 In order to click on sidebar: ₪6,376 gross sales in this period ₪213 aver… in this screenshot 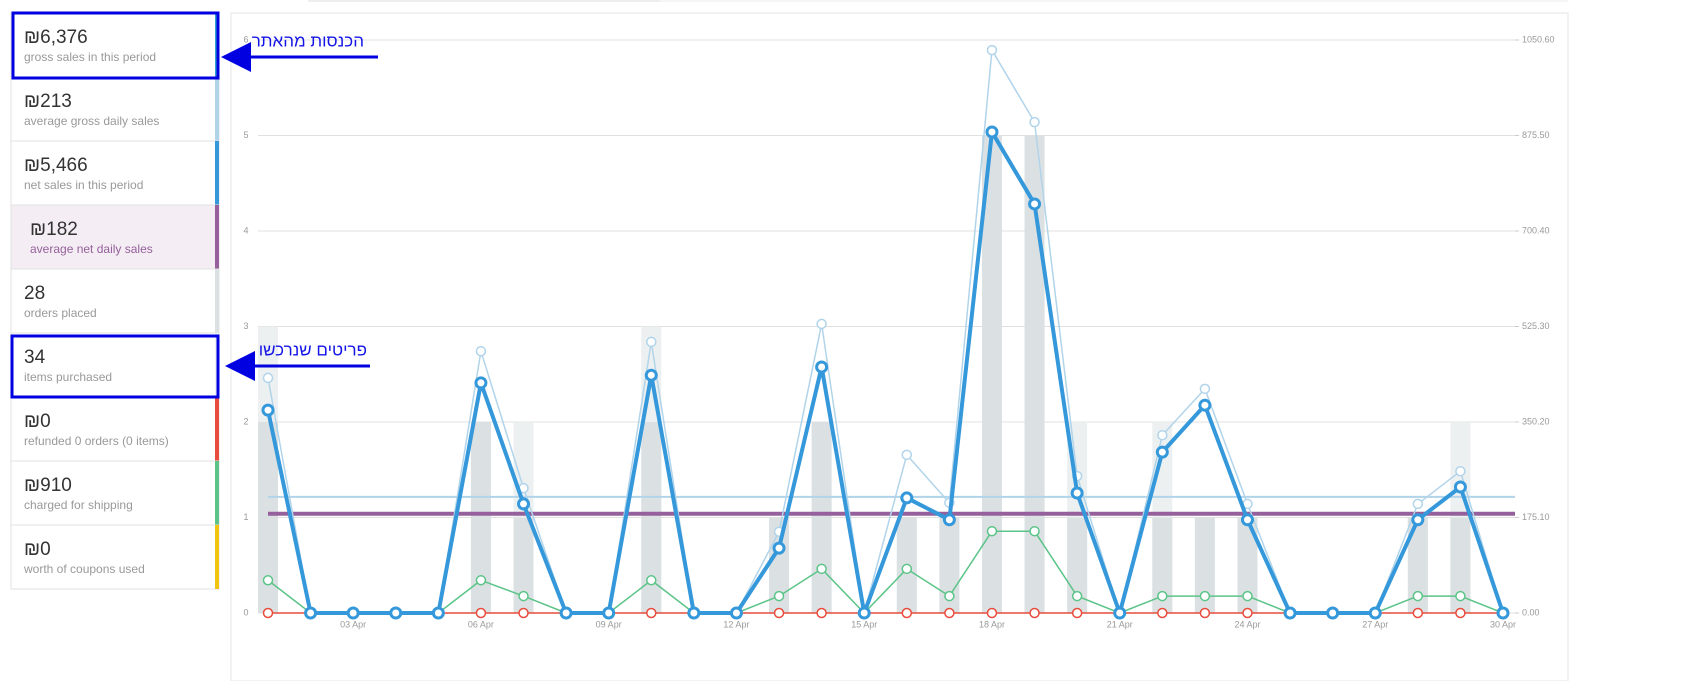, I will do `click(115, 300)`.